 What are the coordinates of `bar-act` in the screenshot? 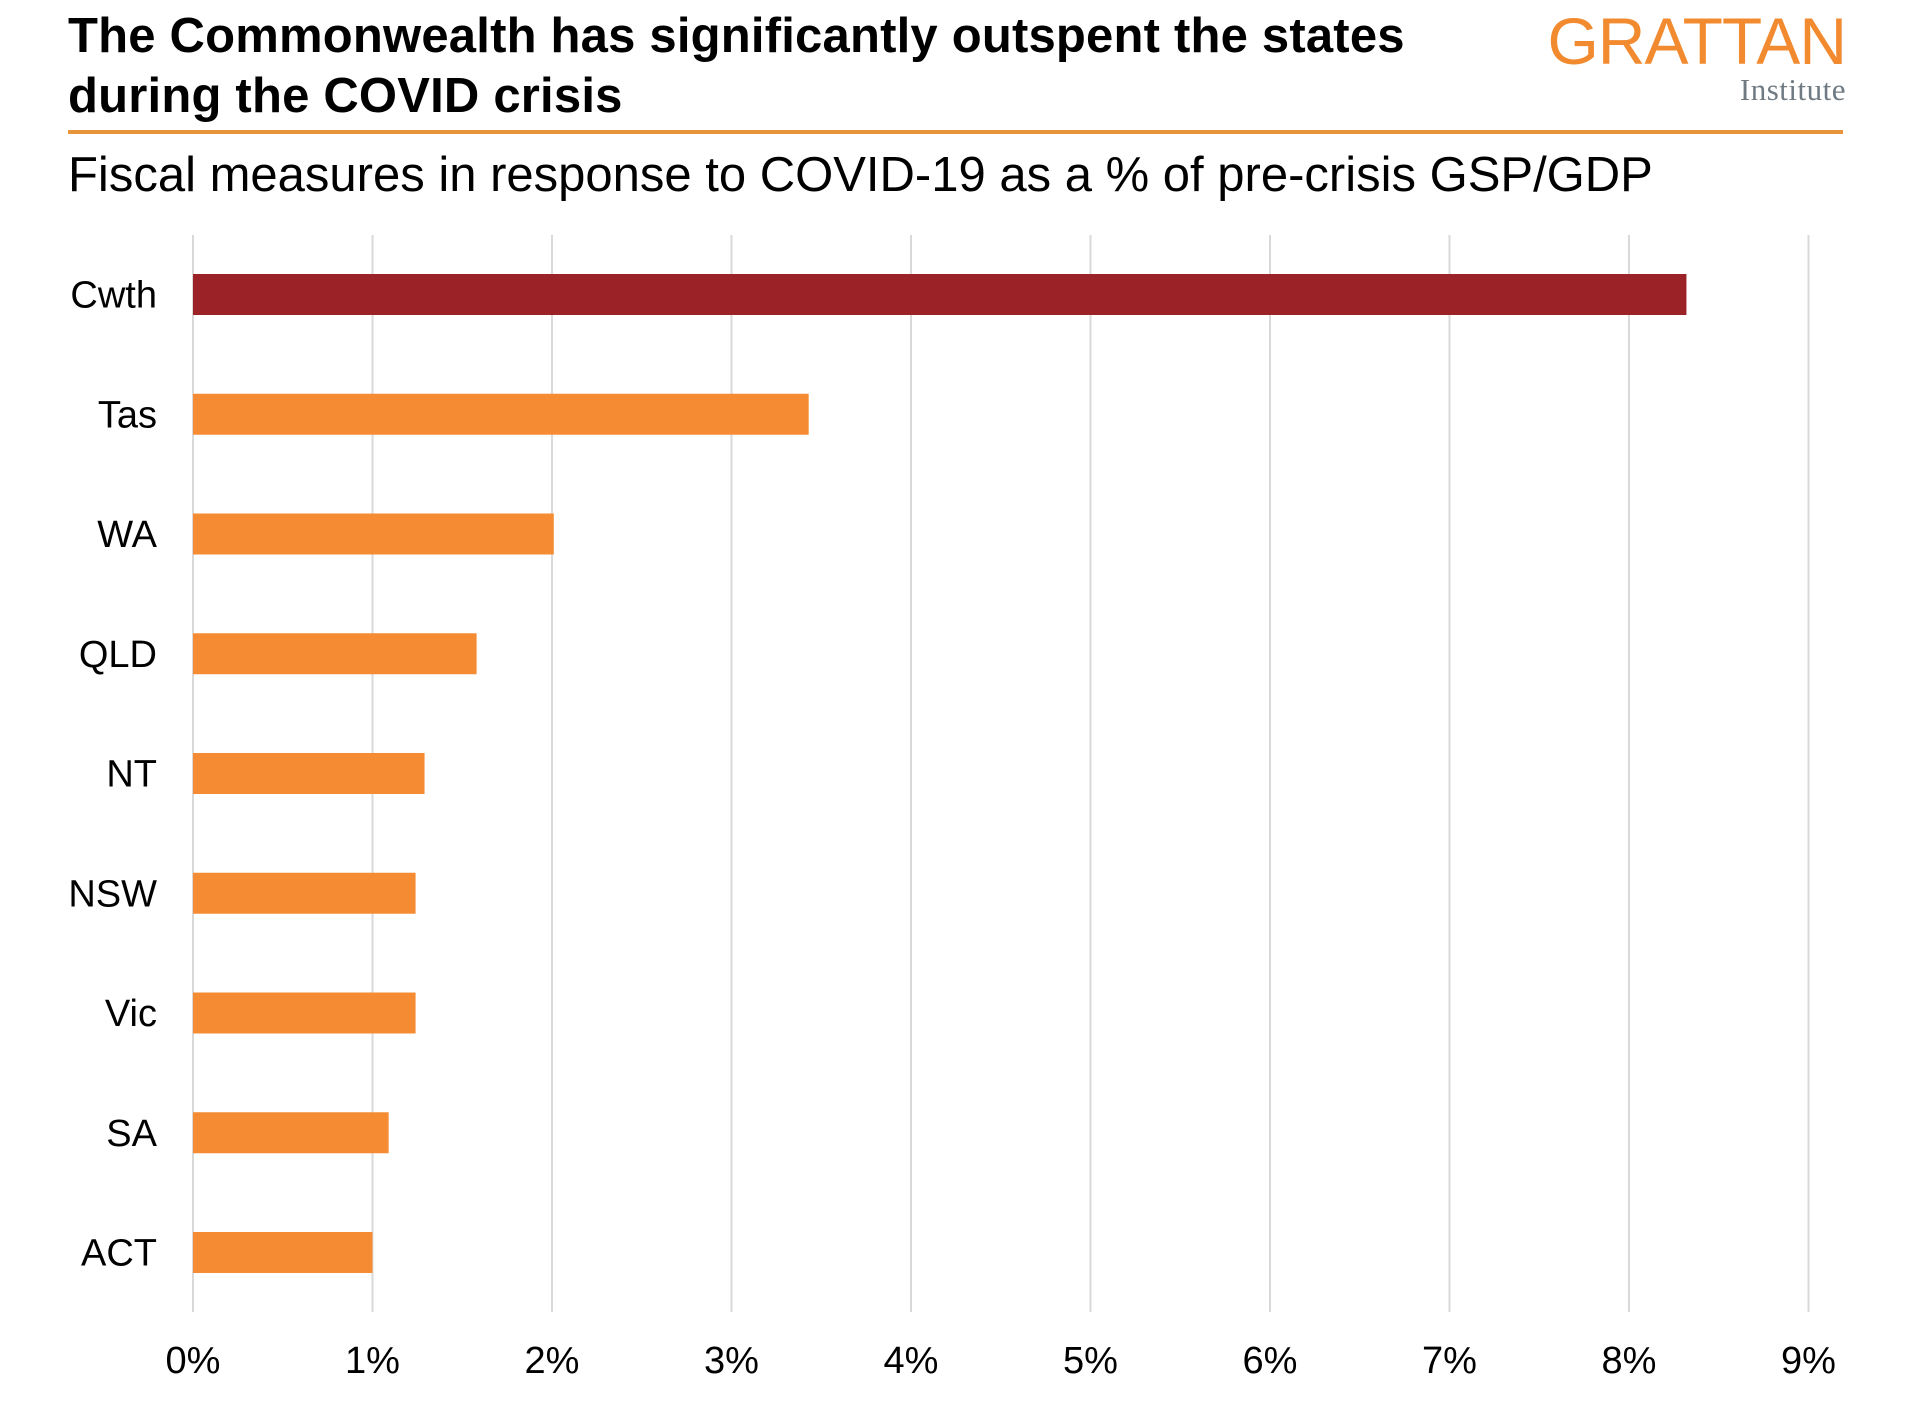 It's located at (283, 1252).